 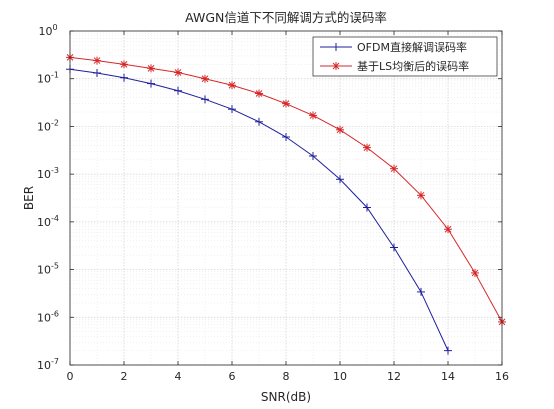 What do you see at coordinates (70, 376) in the screenshot?
I see `x-tick-label: 0` at bounding box center [70, 376].